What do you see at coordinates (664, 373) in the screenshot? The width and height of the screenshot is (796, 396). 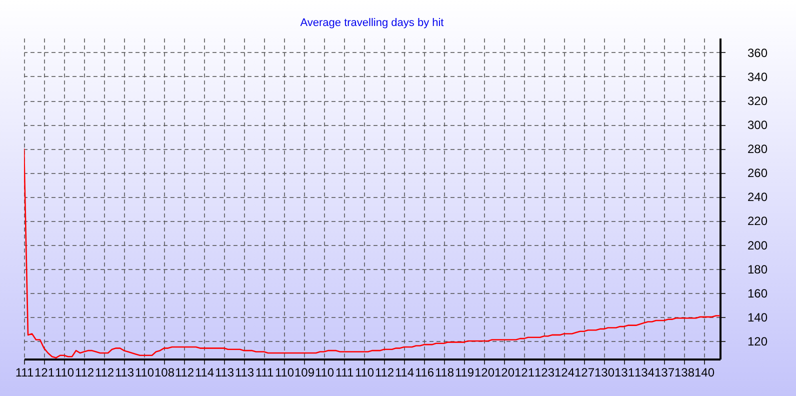 I see `x-tick-label: 137` at bounding box center [664, 373].